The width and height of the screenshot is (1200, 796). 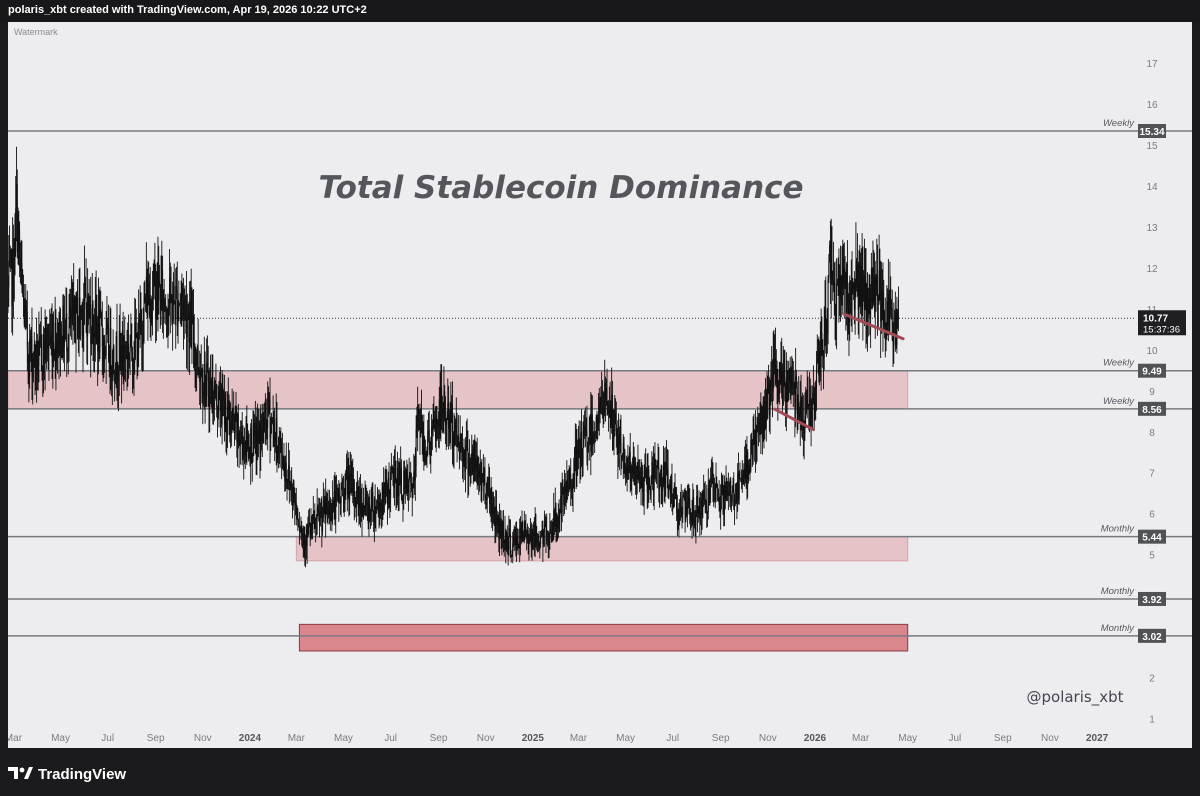 What do you see at coordinates (625, 738) in the screenshot?
I see `x-tick-label: May` at bounding box center [625, 738].